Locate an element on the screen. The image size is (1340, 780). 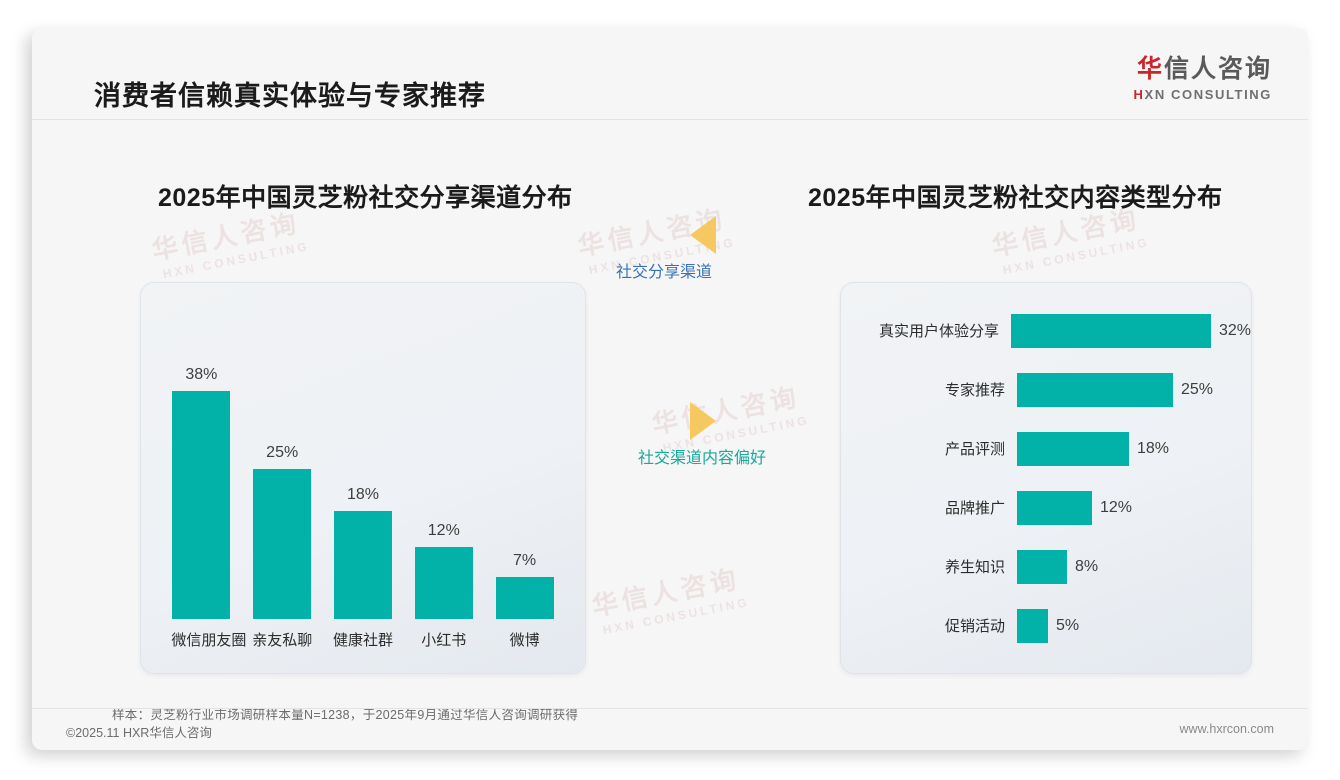
vertical-bar-group: 18% is located at coordinates (363, 462).